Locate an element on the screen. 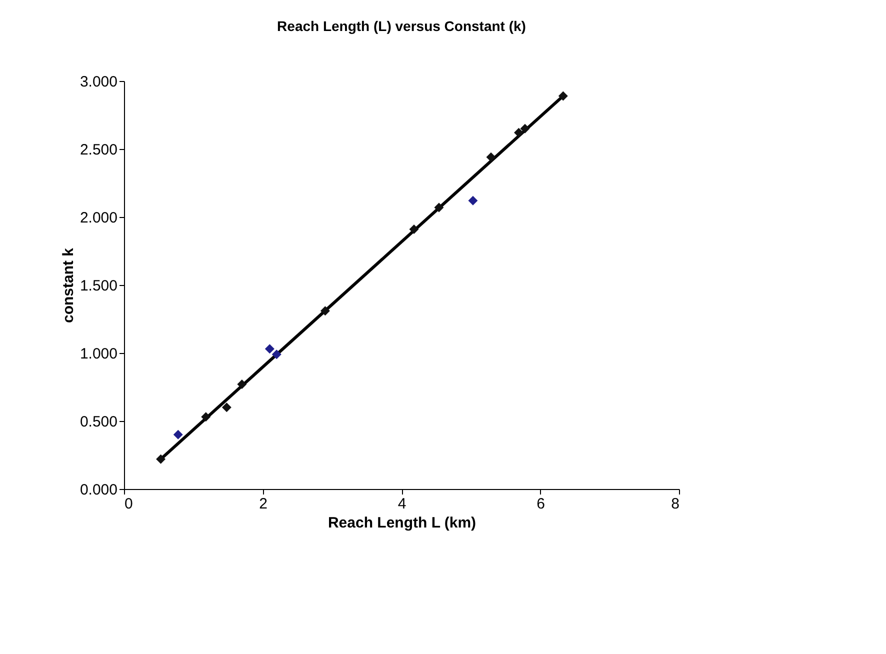 This screenshot has height=654, width=886. y-tick-label: 2.500 is located at coordinates (99, 150).